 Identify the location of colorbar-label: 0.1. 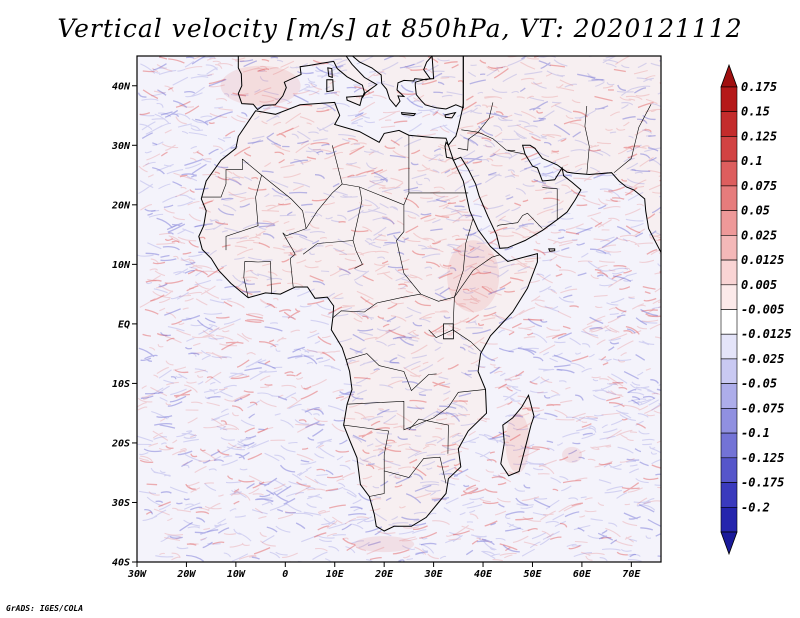
(752, 161).